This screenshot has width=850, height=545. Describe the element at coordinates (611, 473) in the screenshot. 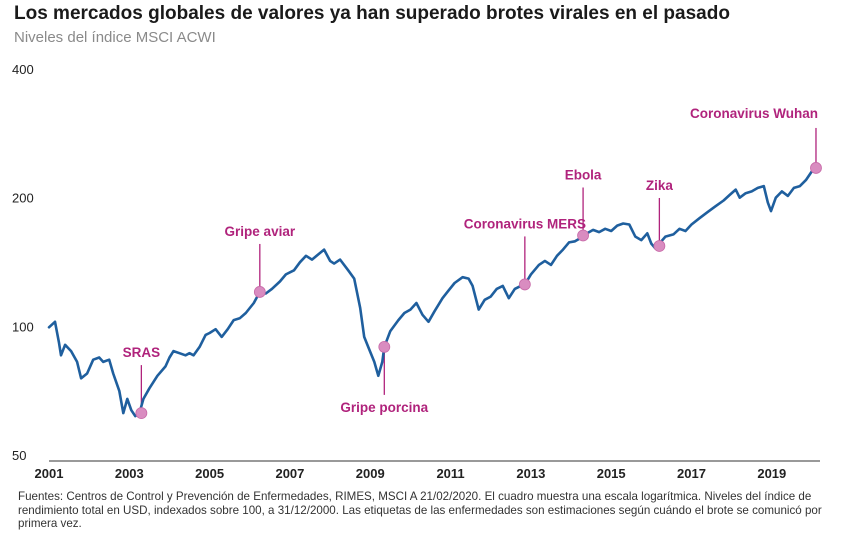

I see `x-tick-label: 2015` at that location.